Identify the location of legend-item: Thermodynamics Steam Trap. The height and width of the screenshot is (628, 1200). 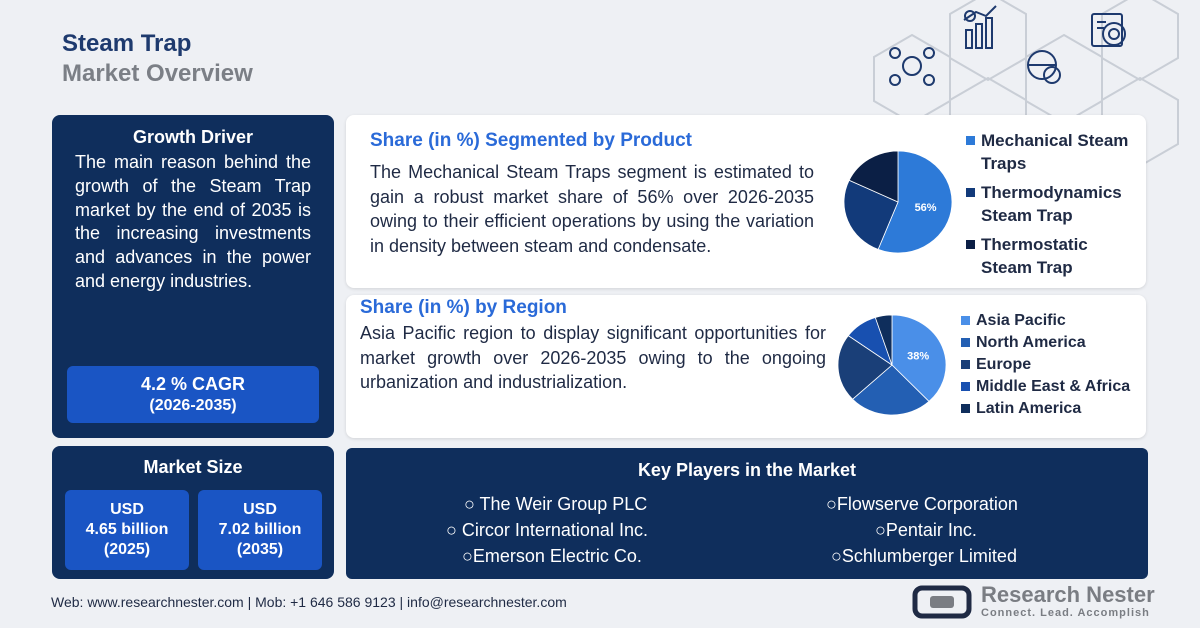
(1053, 204).